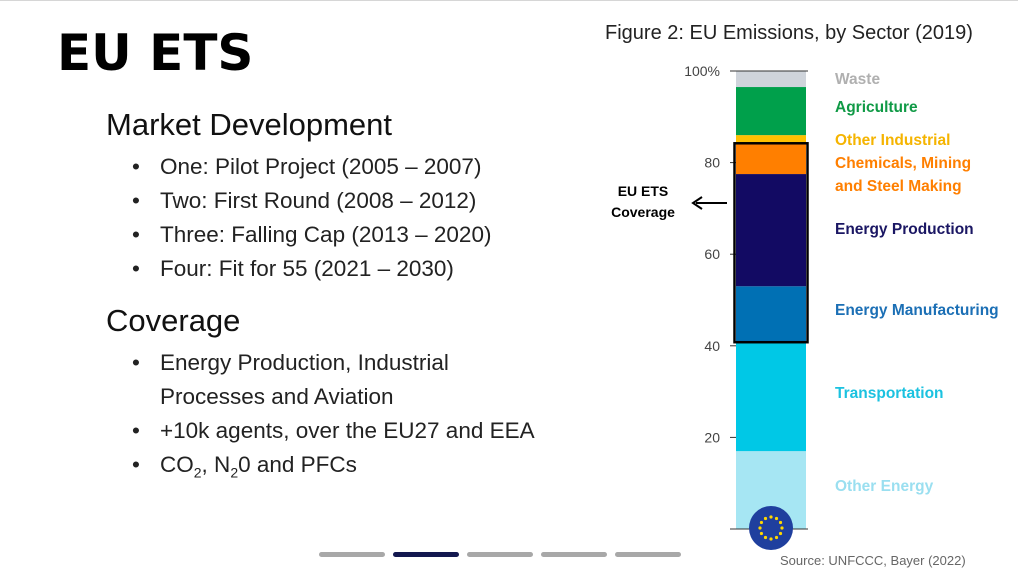 This screenshot has width=1018, height=575. Describe the element at coordinates (326, 234) in the screenshot. I see `bullet-text: Three: Falling Cap (2013 – 2020)` at that location.